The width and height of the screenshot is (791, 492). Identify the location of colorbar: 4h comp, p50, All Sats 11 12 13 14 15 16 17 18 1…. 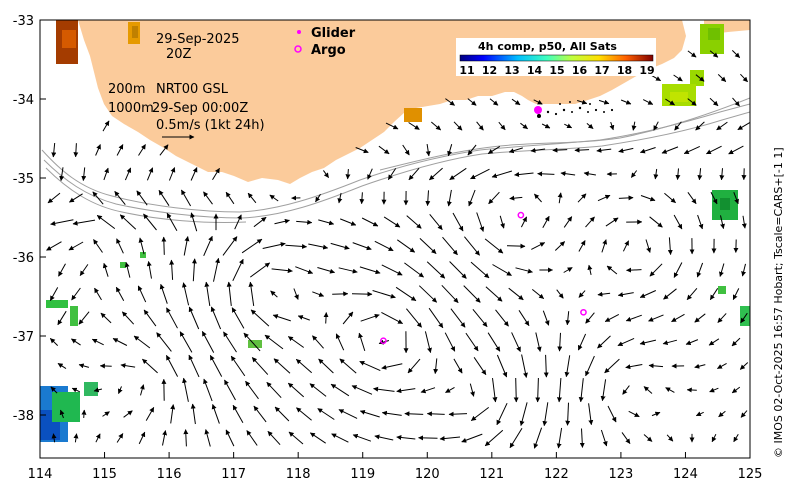
(556, 57).